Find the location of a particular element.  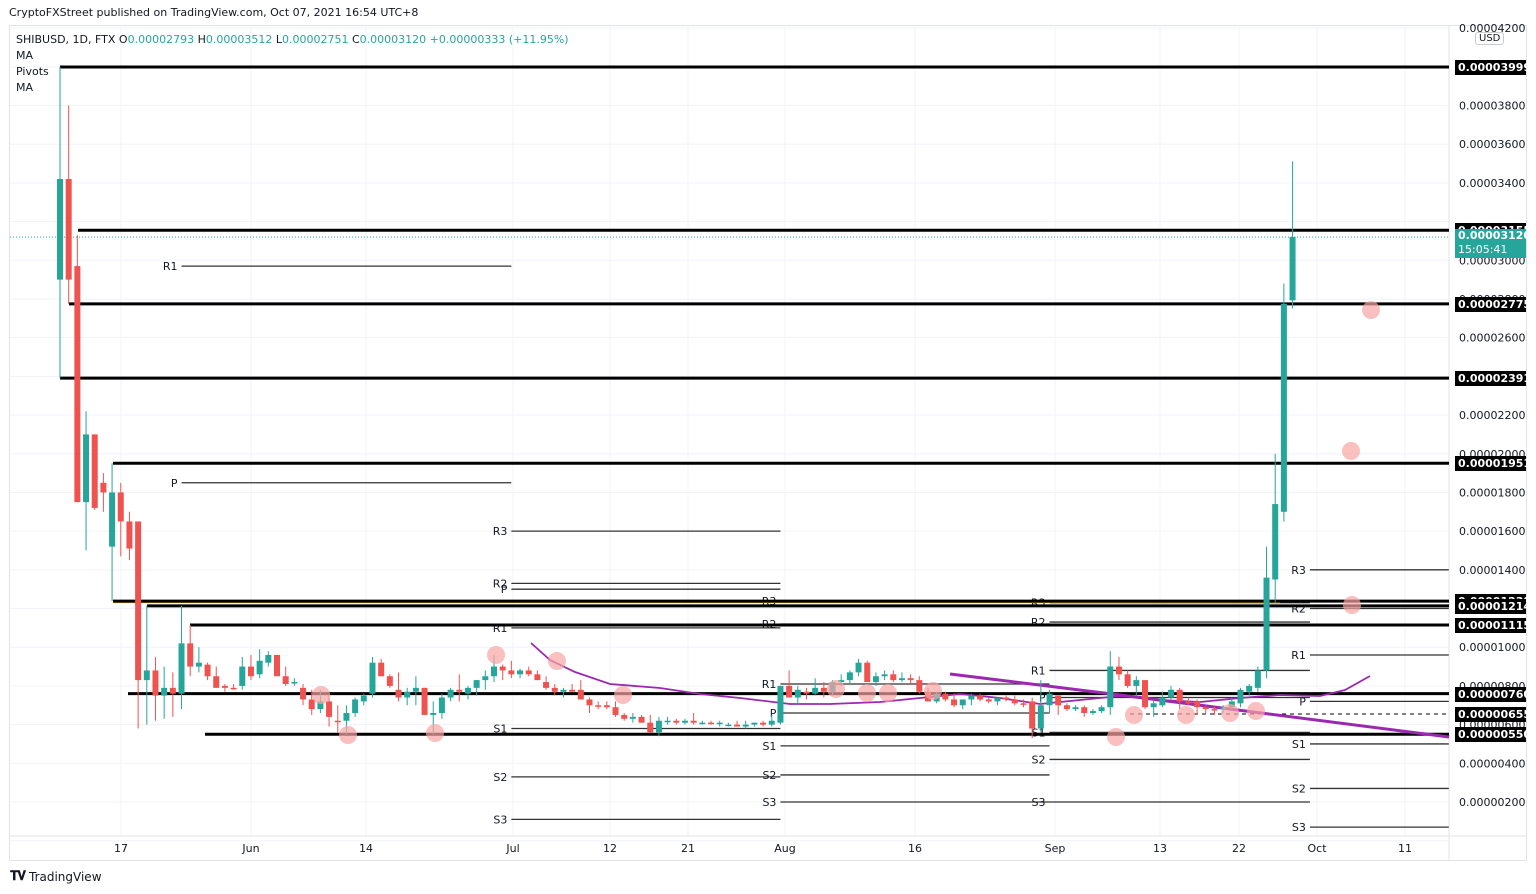

last-price-tag: 0.00003120 15:05:41 is located at coordinates (1493, 244).